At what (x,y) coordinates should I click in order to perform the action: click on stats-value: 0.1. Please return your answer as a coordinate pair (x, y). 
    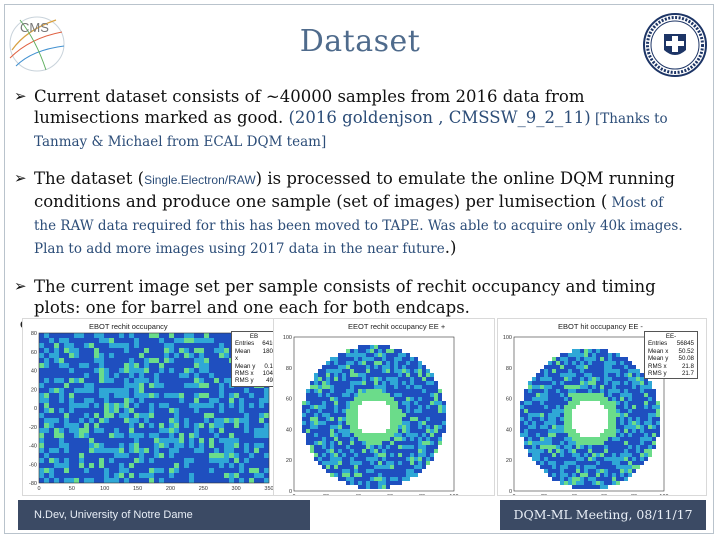
    Looking at the image, I should click on (268, 366).